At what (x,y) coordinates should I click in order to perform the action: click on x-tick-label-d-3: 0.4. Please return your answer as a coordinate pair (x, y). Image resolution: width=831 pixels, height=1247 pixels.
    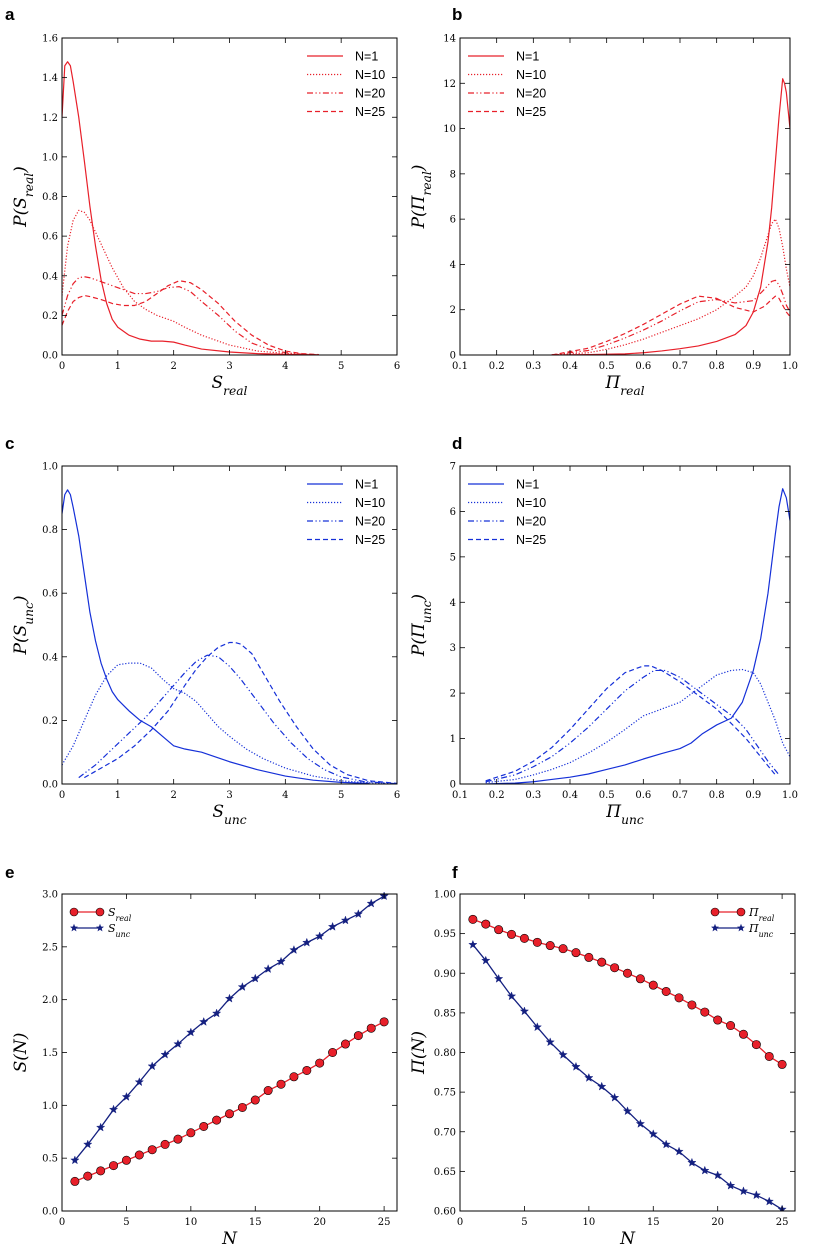
    Looking at the image, I should click on (570, 795).